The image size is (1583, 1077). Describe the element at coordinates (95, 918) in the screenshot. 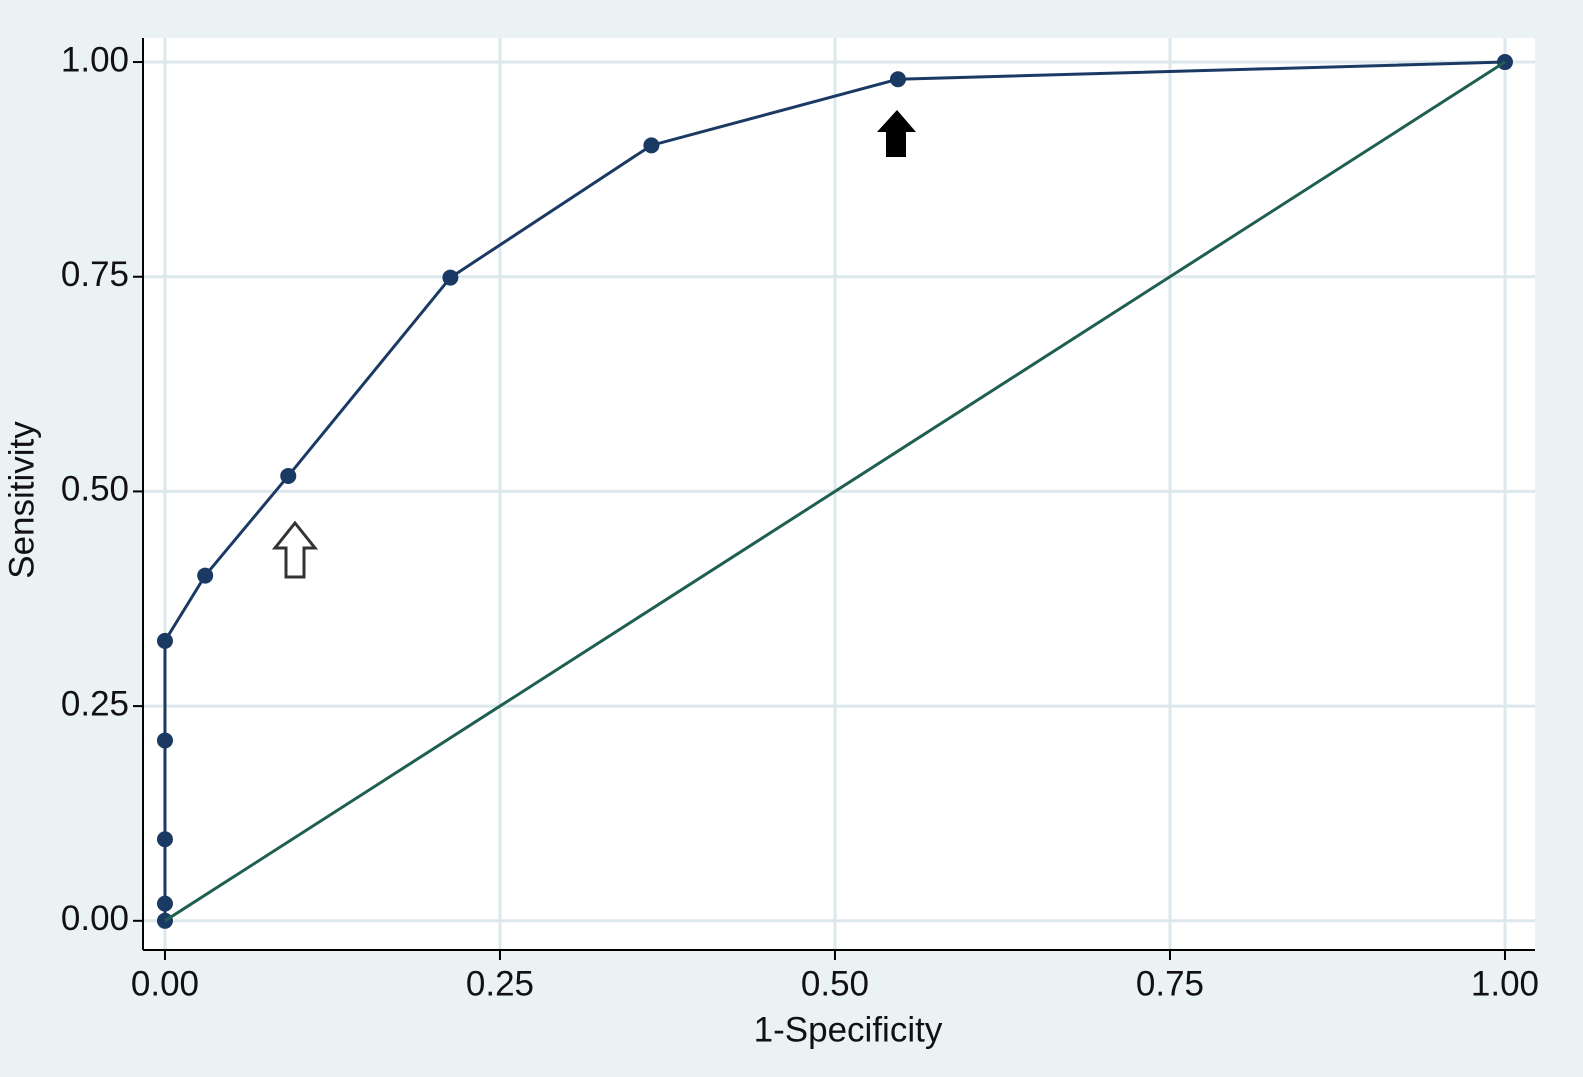

I see `y-tick-label: 0.00` at that location.